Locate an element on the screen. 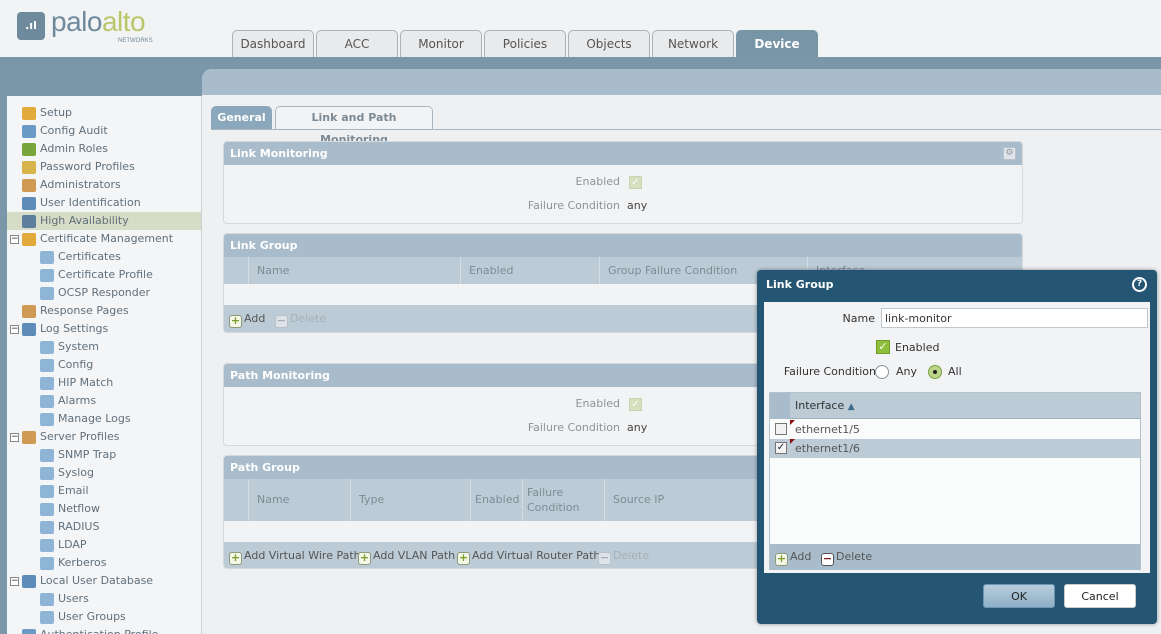 This screenshot has width=1161, height=634. add-virtual-router-path-button: + Add Virtual Router Path is located at coordinates (529, 557).